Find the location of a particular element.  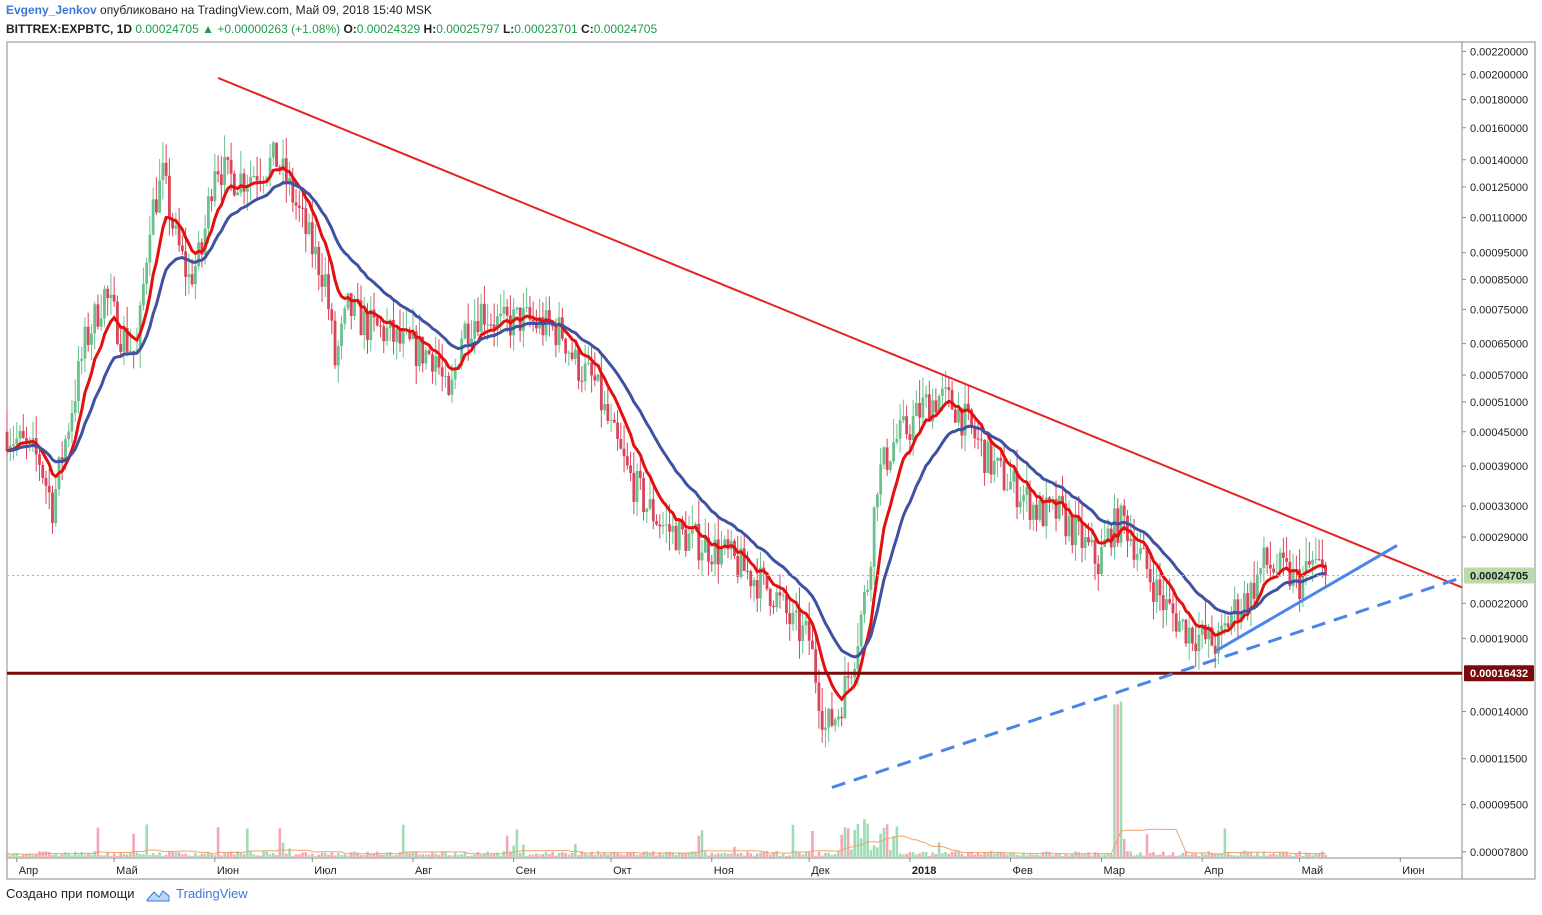

volume-ma is located at coordinates (666, 841).